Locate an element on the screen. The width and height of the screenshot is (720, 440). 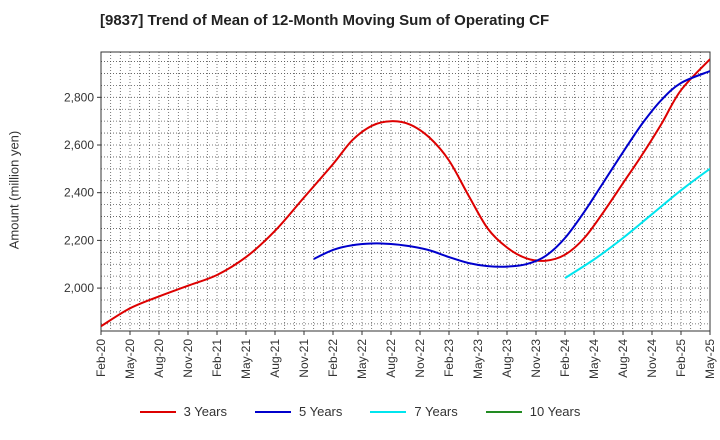
x-tick-label: May-21 is located at coordinates (246, 359).